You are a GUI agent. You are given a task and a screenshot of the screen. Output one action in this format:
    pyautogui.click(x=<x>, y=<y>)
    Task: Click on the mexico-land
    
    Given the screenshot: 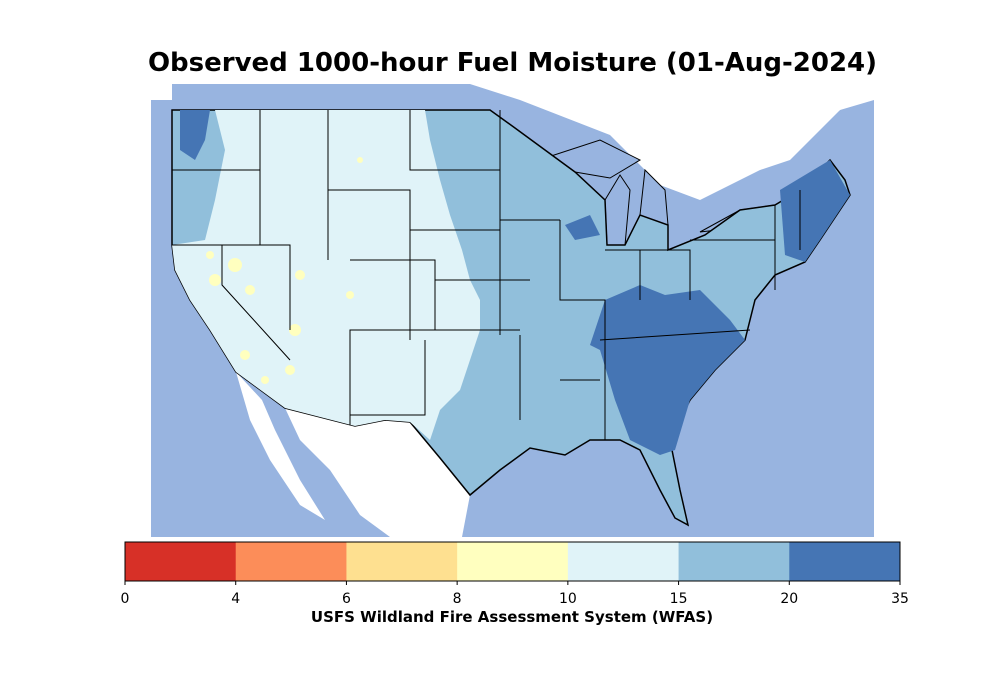 What is the action you would take?
    pyautogui.click(x=353, y=454)
    